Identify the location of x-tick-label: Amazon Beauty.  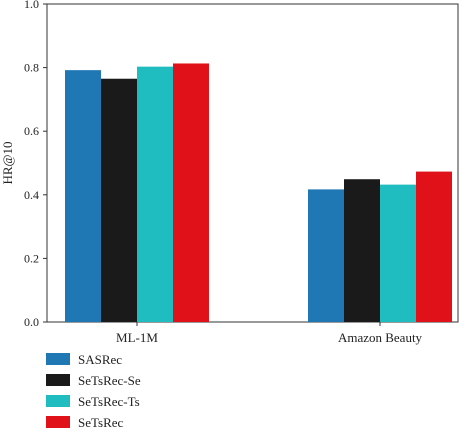
(380, 337).